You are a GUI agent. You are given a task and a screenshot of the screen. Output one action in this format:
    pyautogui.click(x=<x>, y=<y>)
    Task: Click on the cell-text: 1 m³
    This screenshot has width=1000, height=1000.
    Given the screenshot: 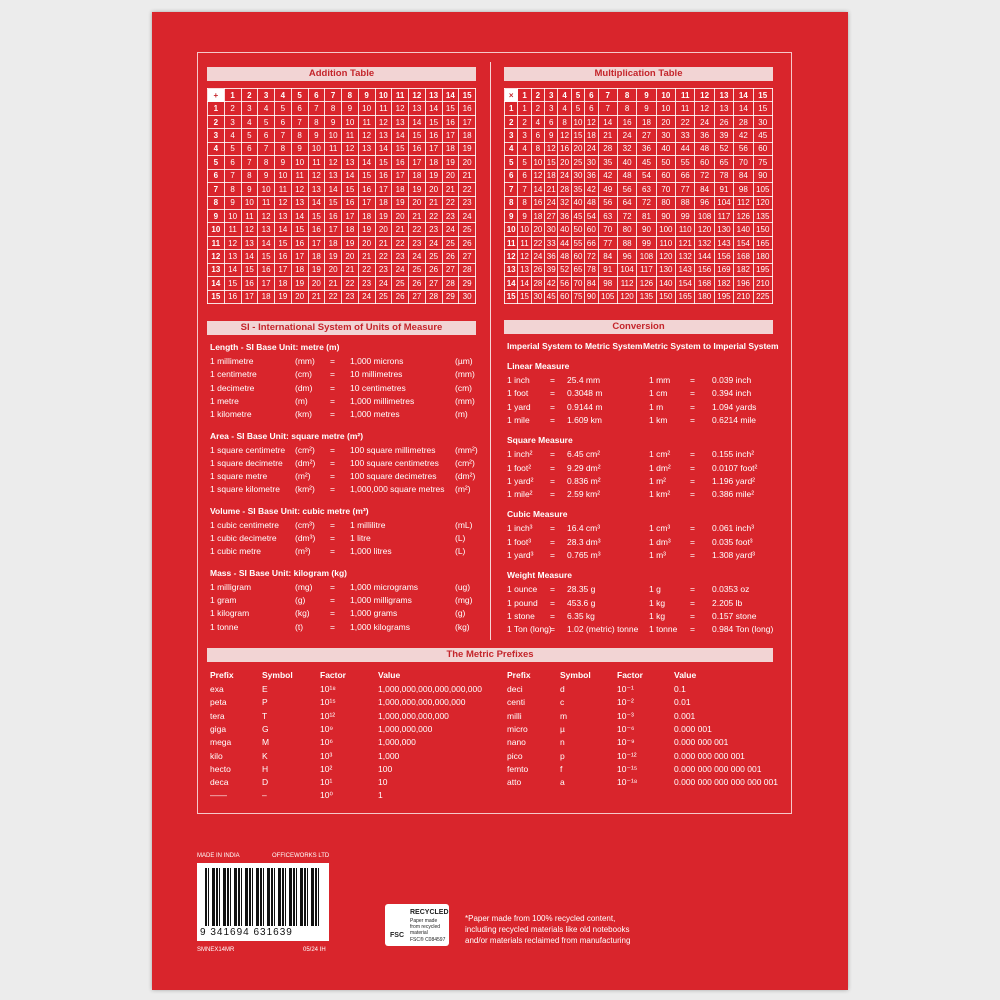 What is the action you would take?
    pyautogui.click(x=657, y=555)
    